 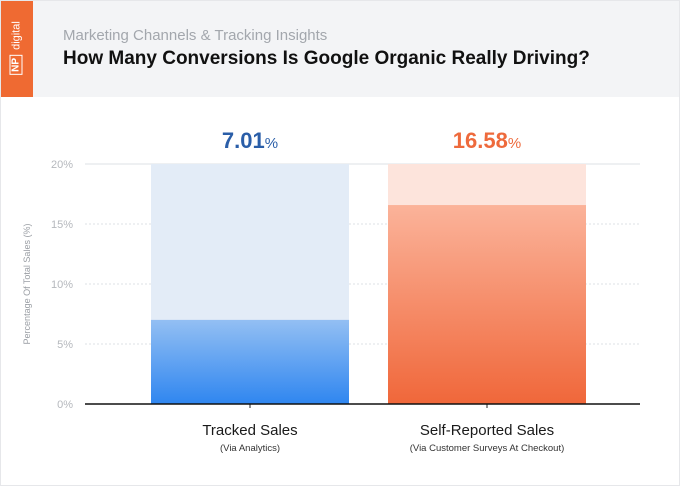 I want to click on x-tick-label: Self-Reported Sales, so click(x=487, y=430).